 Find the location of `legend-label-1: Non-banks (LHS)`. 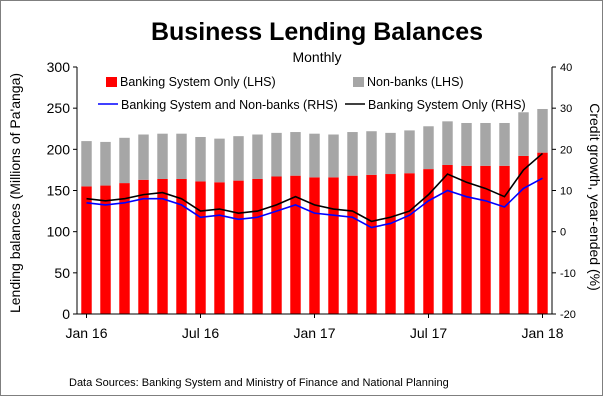

legend-label-1: Non-banks (LHS) is located at coordinates (415, 82).